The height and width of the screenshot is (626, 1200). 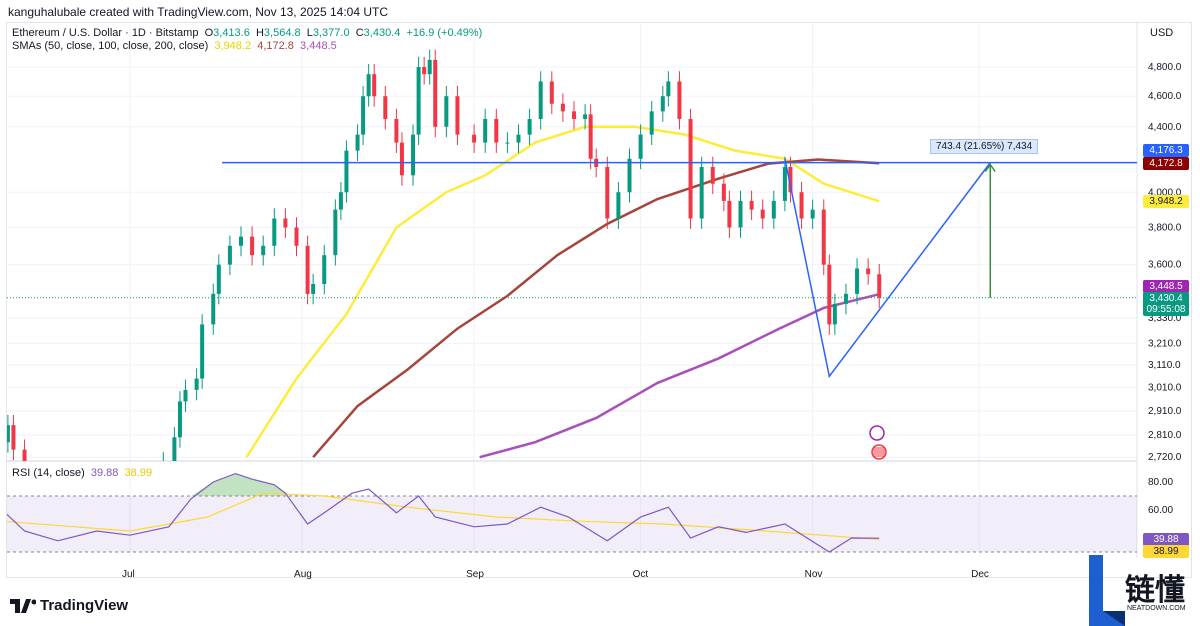 What do you see at coordinates (1165, 227) in the screenshot?
I see `y-tick-label: 3,800.0` at bounding box center [1165, 227].